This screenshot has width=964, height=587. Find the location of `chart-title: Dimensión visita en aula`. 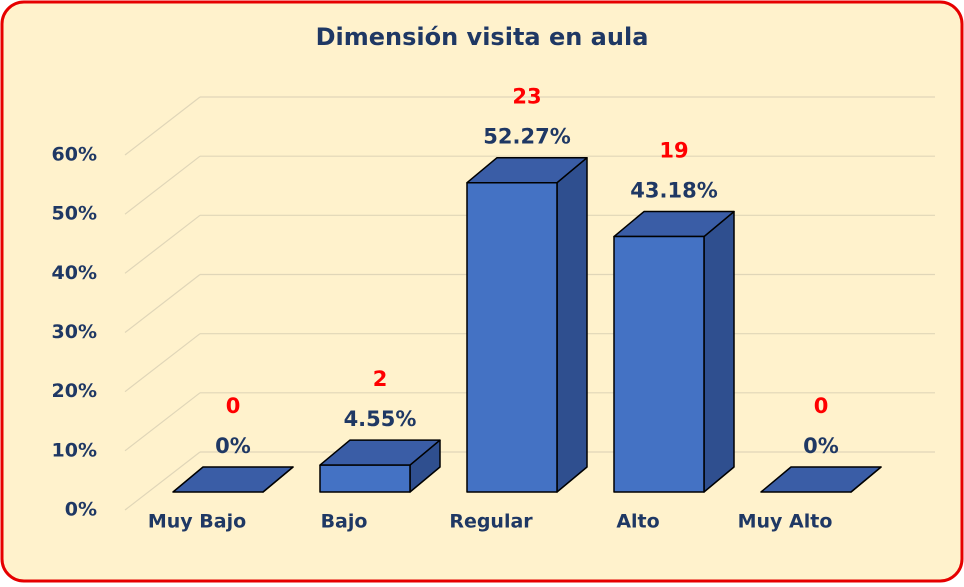

chart-title: Dimensión visita en aula is located at coordinates (482, 37).